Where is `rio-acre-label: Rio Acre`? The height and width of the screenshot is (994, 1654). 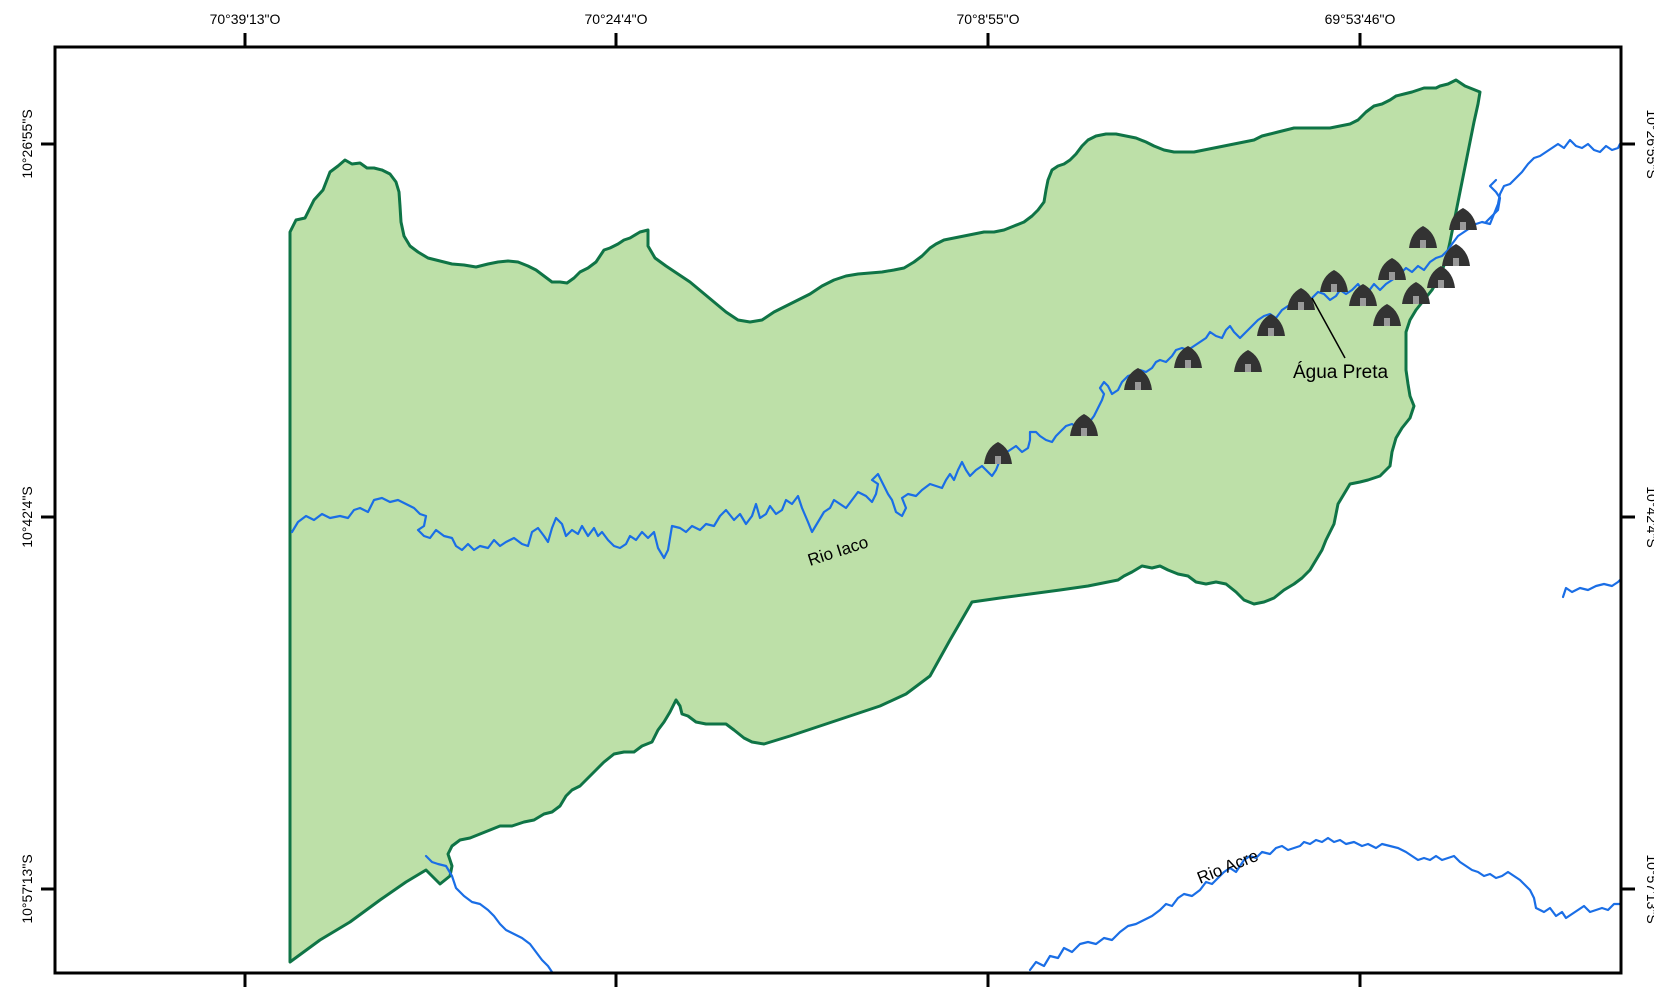
rio-acre-label: Rio Acre is located at coordinates (1227, 867).